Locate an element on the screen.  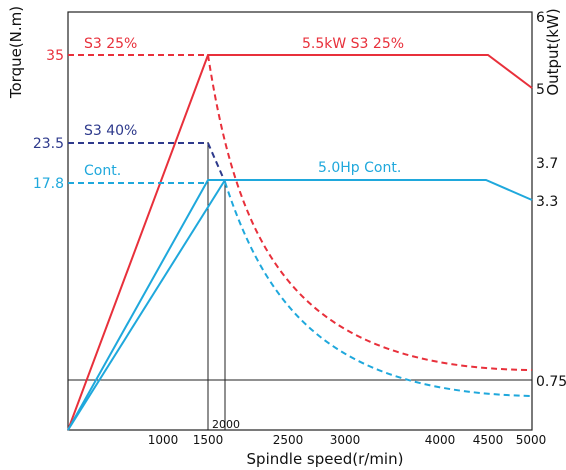
output-tick-3-7: 3.7 is located at coordinates (547, 164).